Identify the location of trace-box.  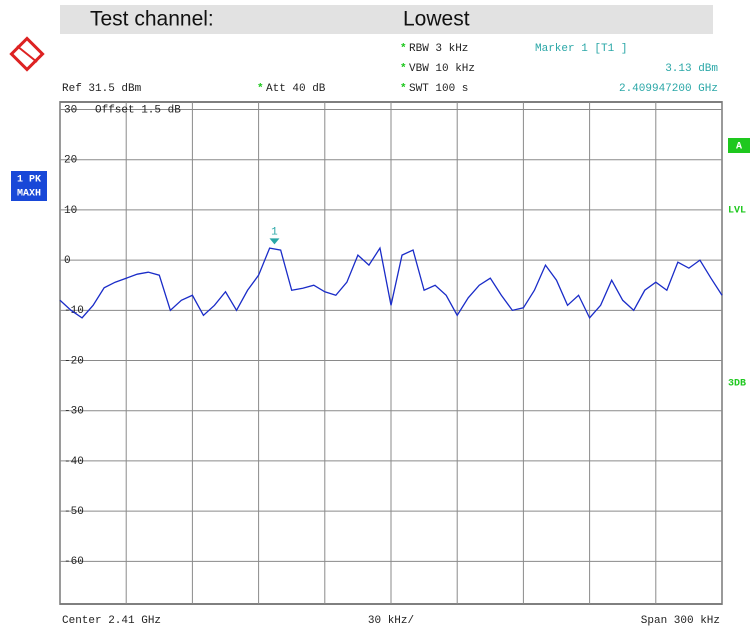
(29, 186).